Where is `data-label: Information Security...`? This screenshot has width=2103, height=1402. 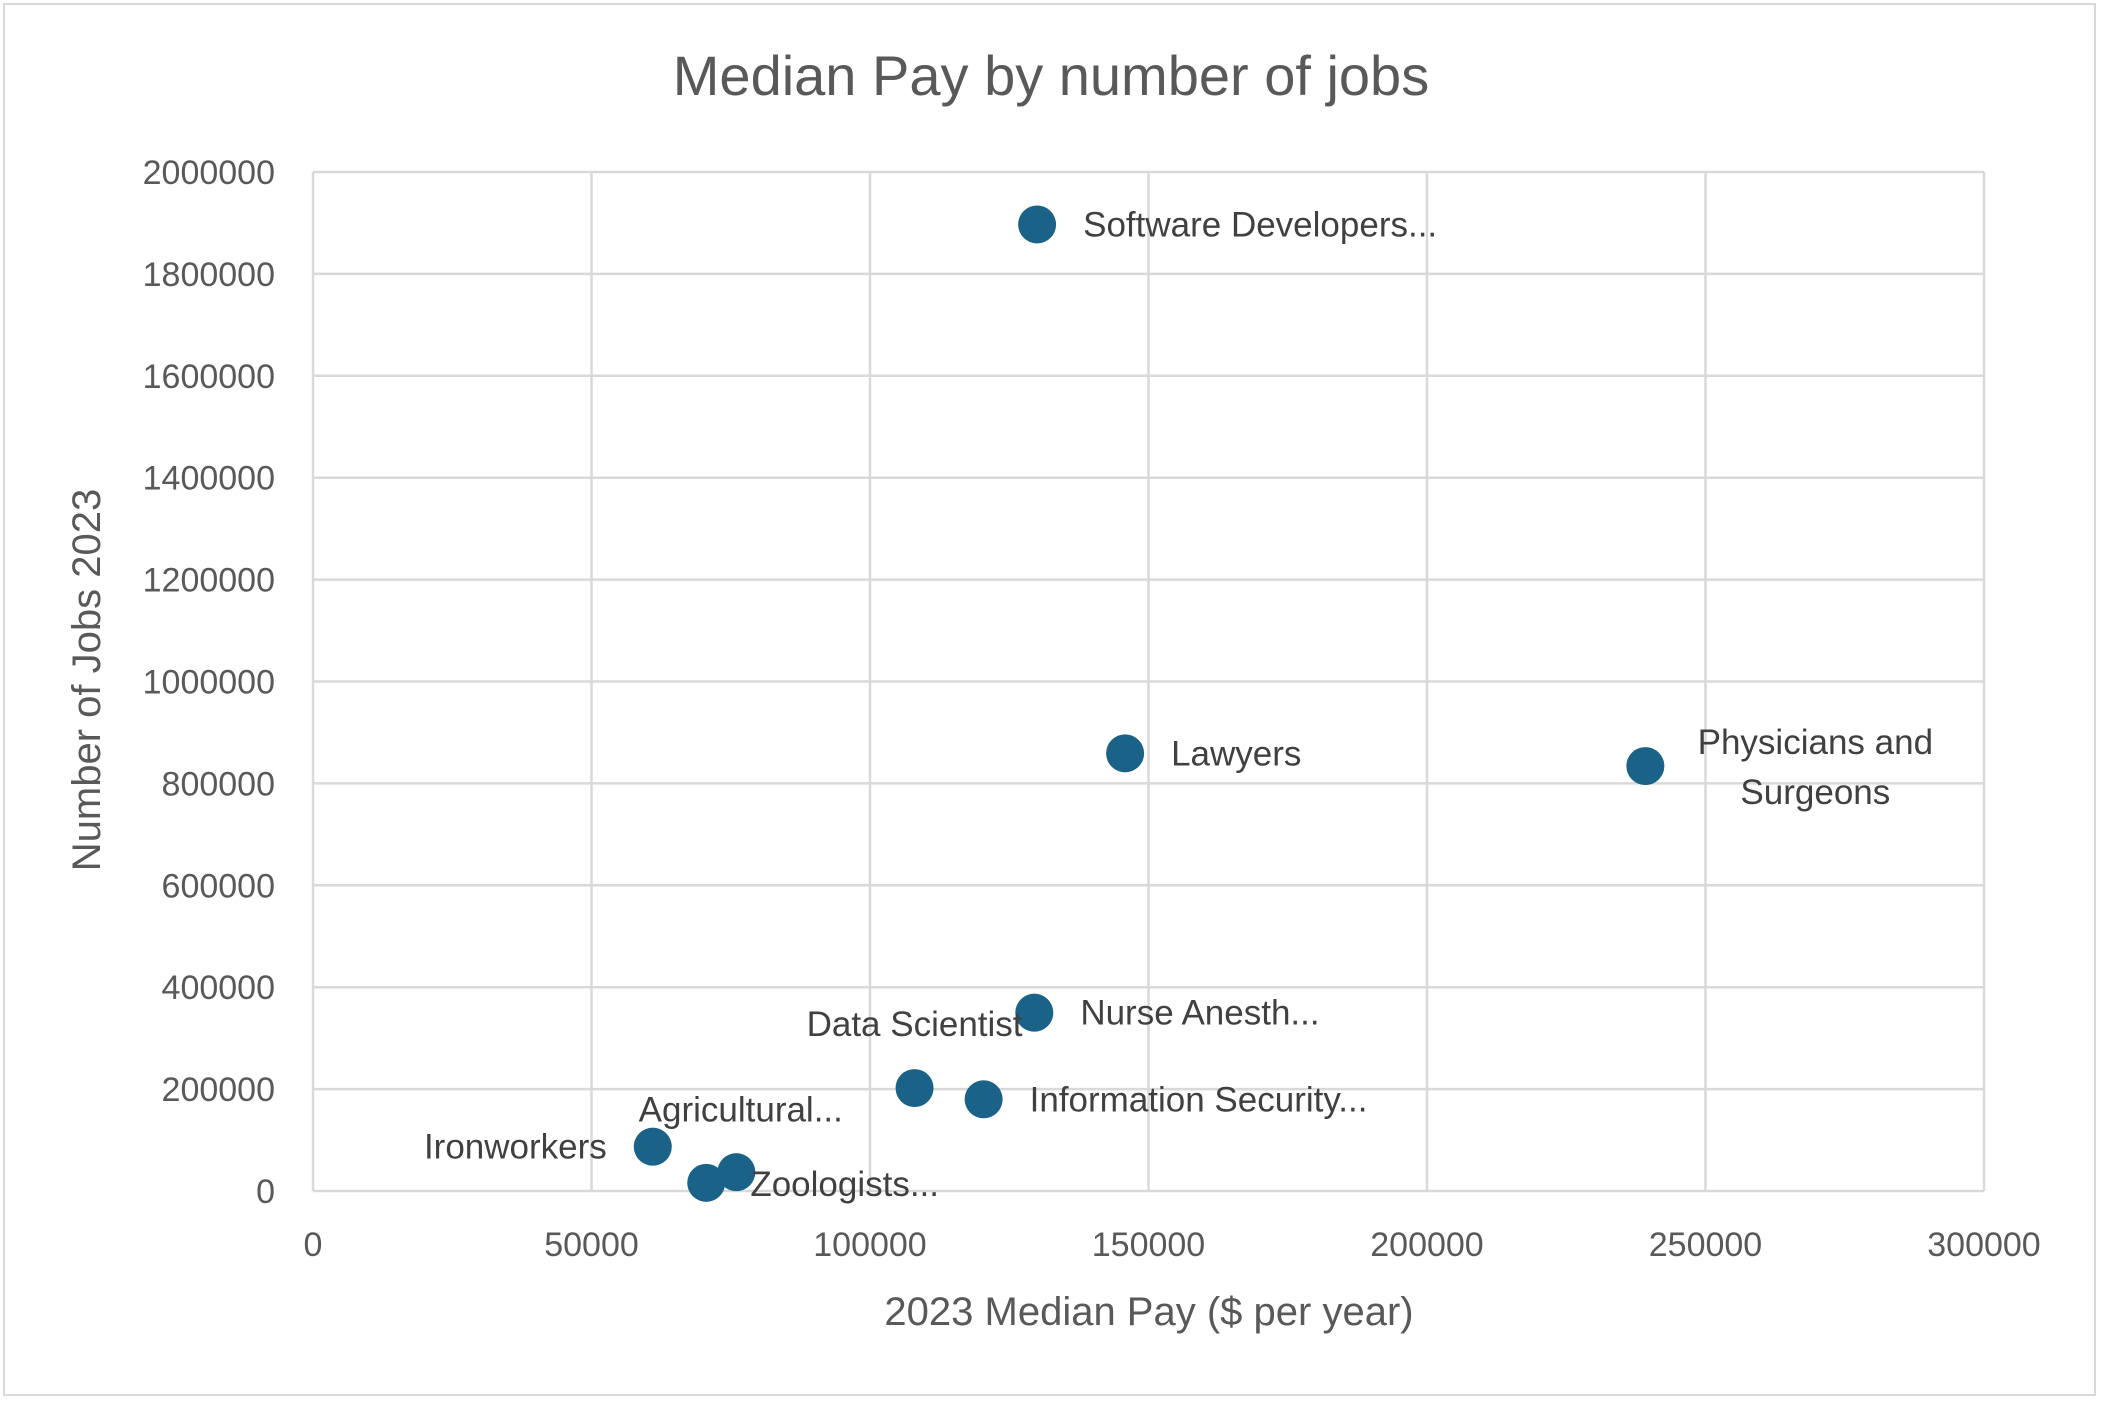 data-label: Information Security... is located at coordinates (1199, 1099).